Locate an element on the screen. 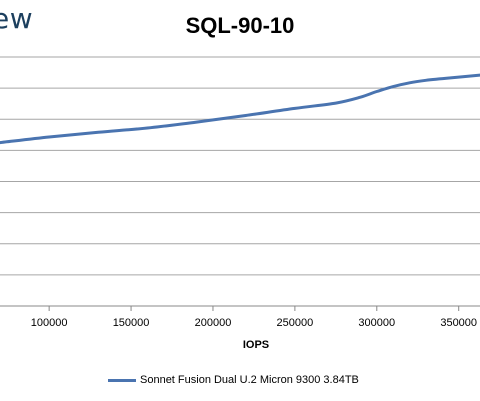 Image resolution: width=480 pixels, height=401 pixels. x-tick-label: 150000 is located at coordinates (131, 323).